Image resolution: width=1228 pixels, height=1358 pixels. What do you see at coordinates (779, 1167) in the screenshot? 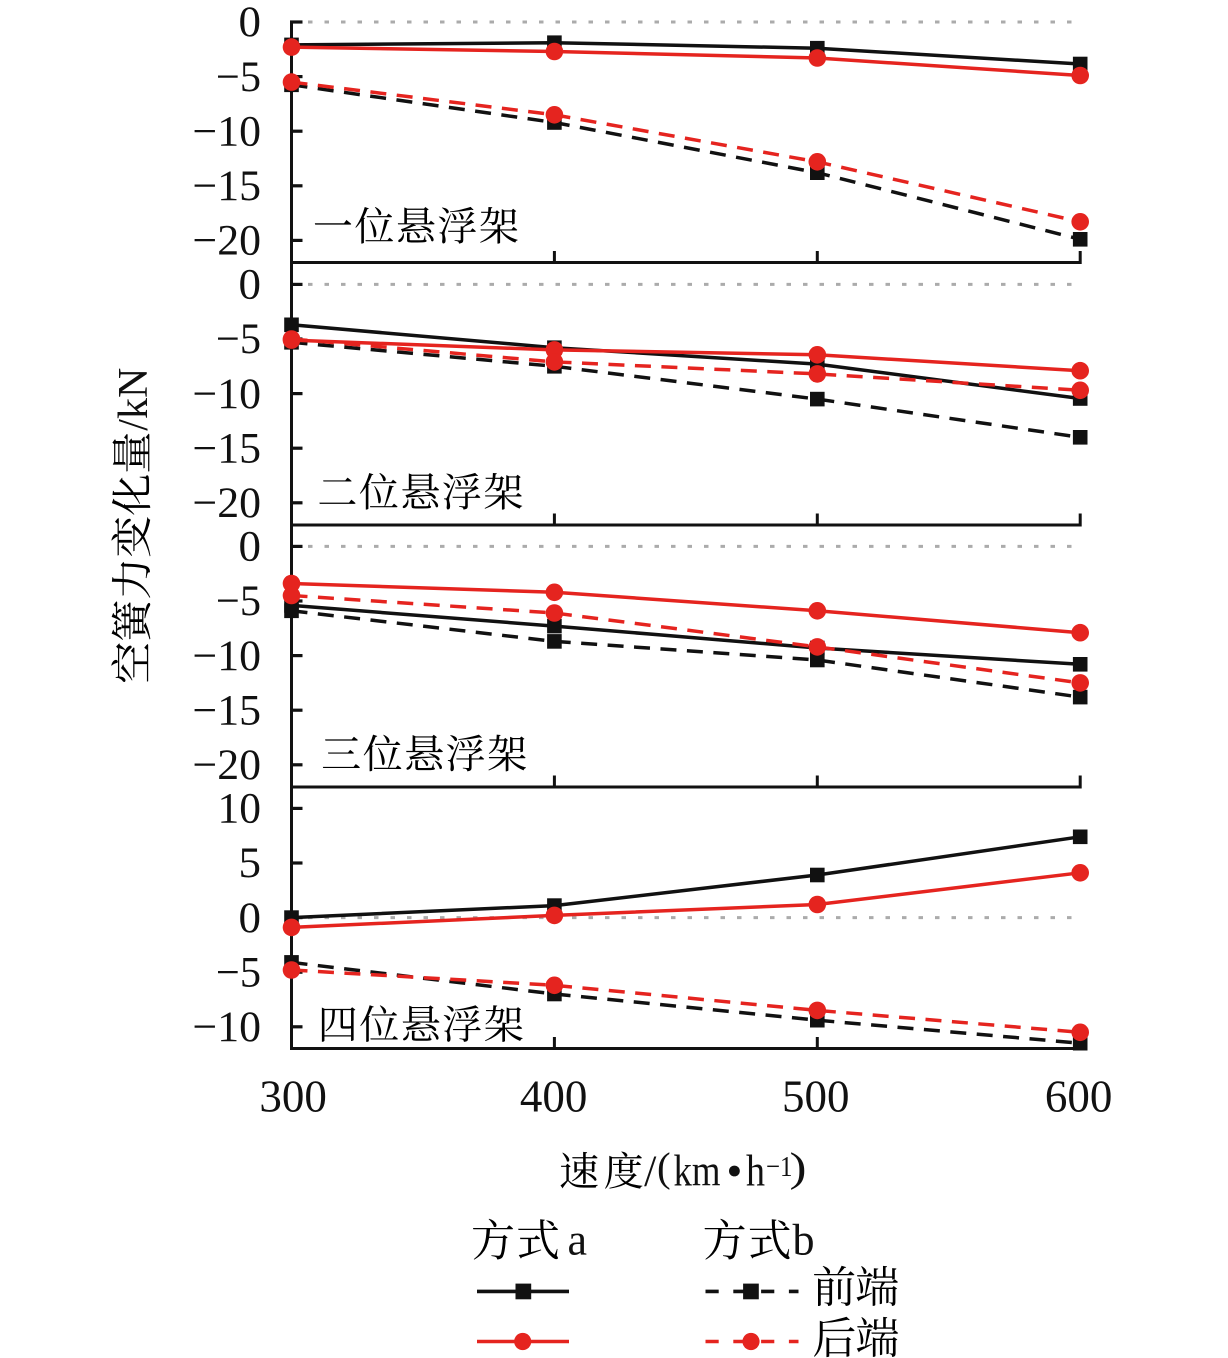
I see `svg-text: −1` at bounding box center [779, 1167].